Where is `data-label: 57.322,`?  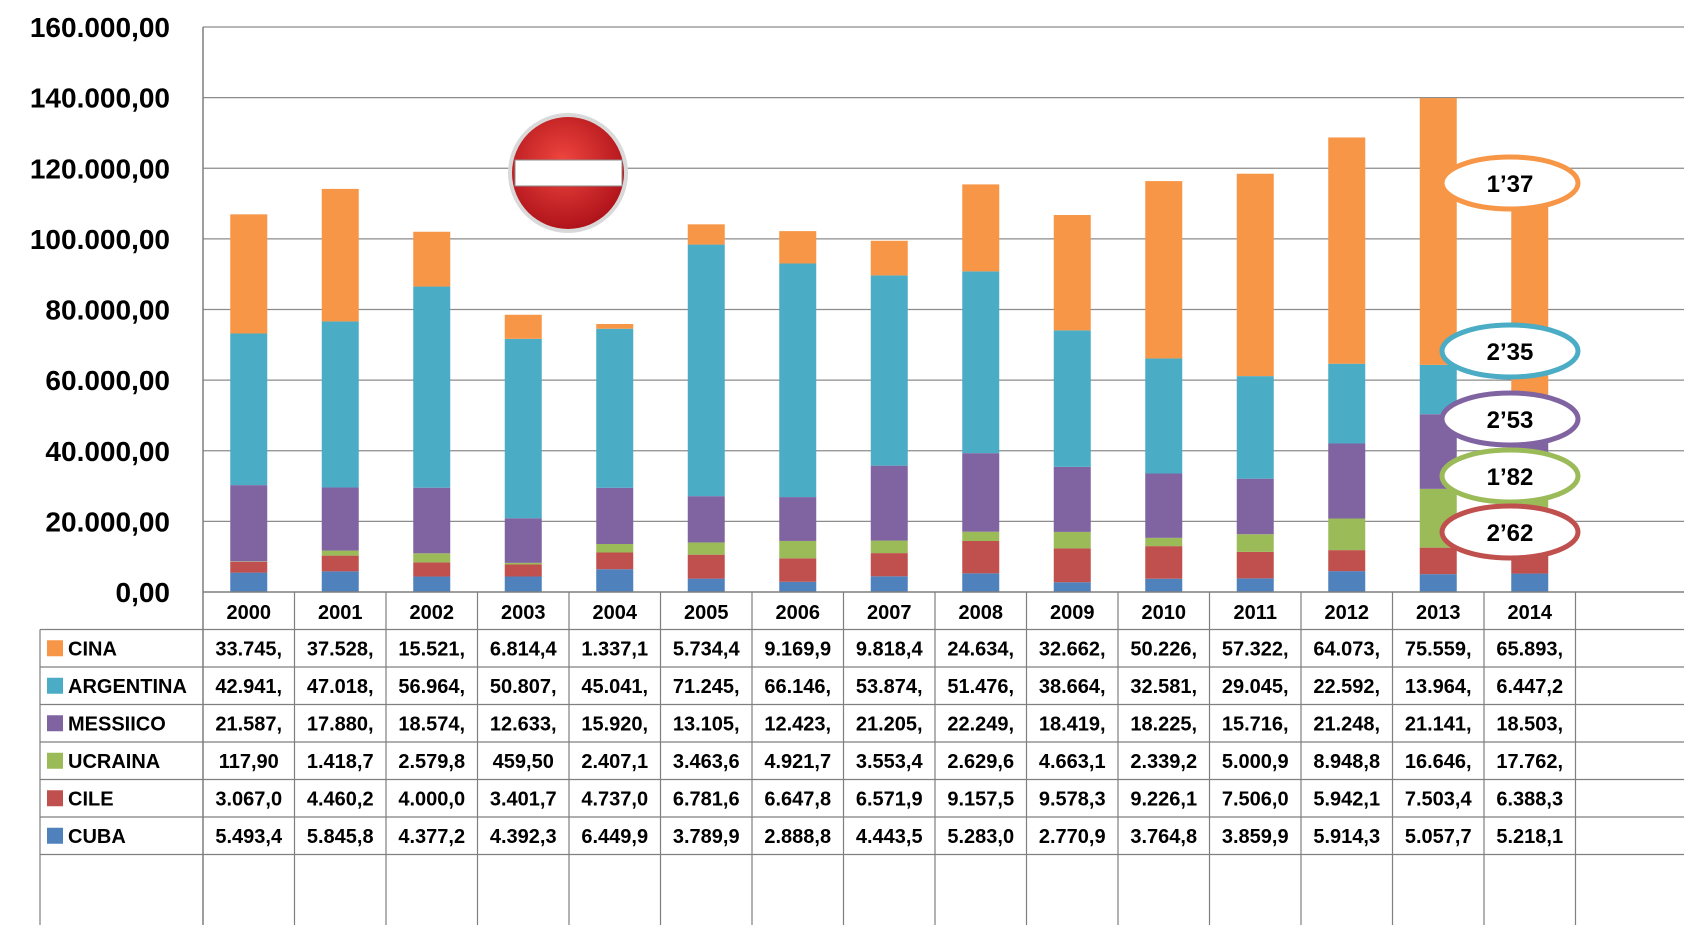
data-label: 57.322, is located at coordinates (1255, 649).